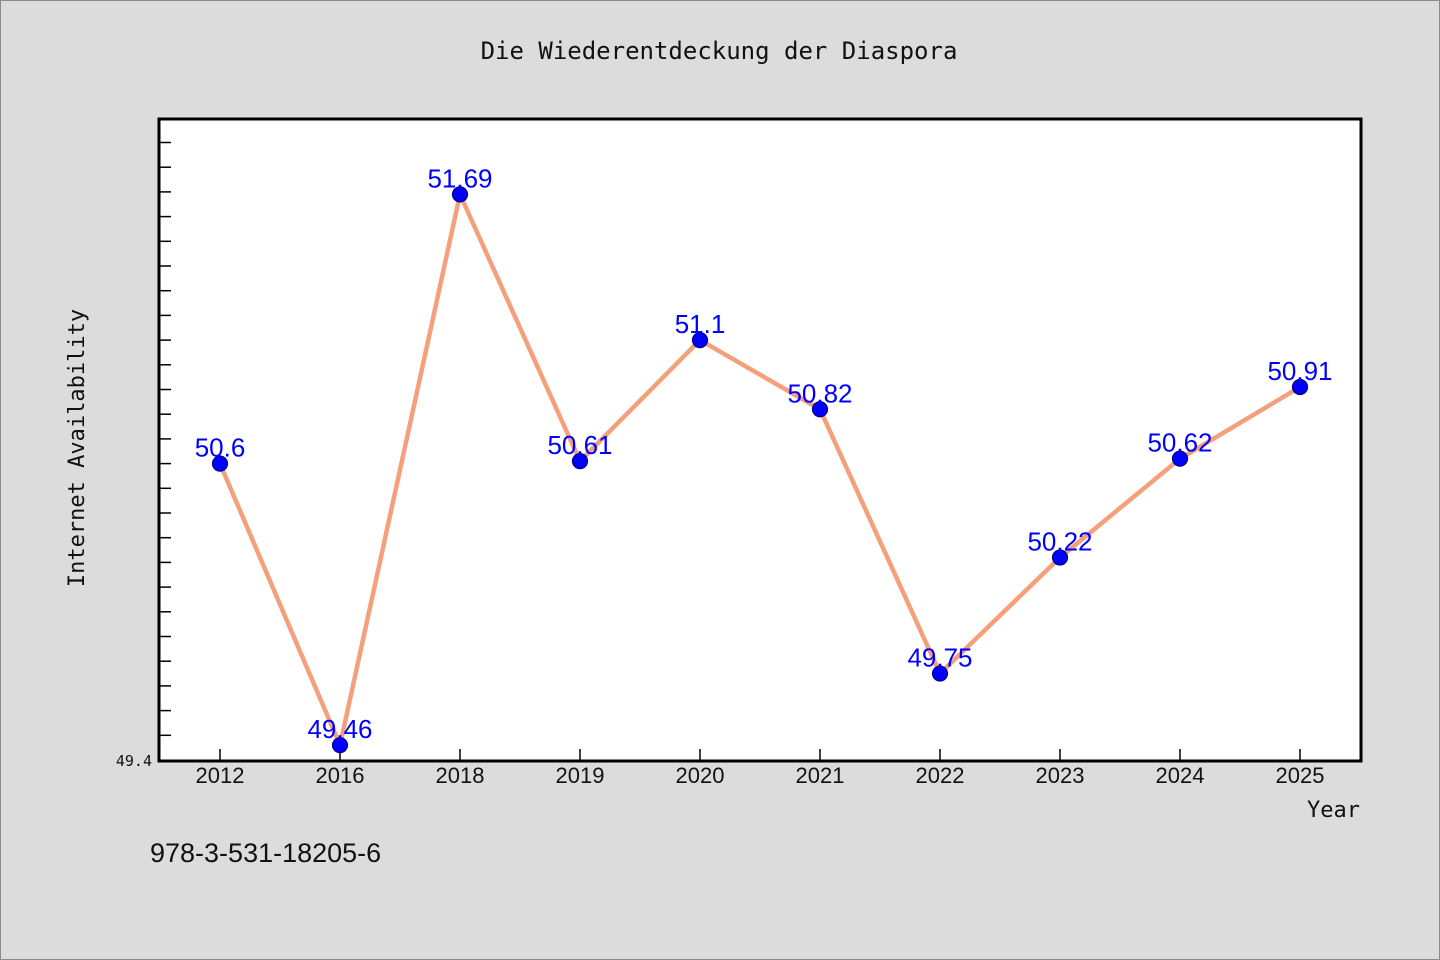 The height and width of the screenshot is (960, 1440). I want to click on data-label: 50.22, so click(1059, 541).